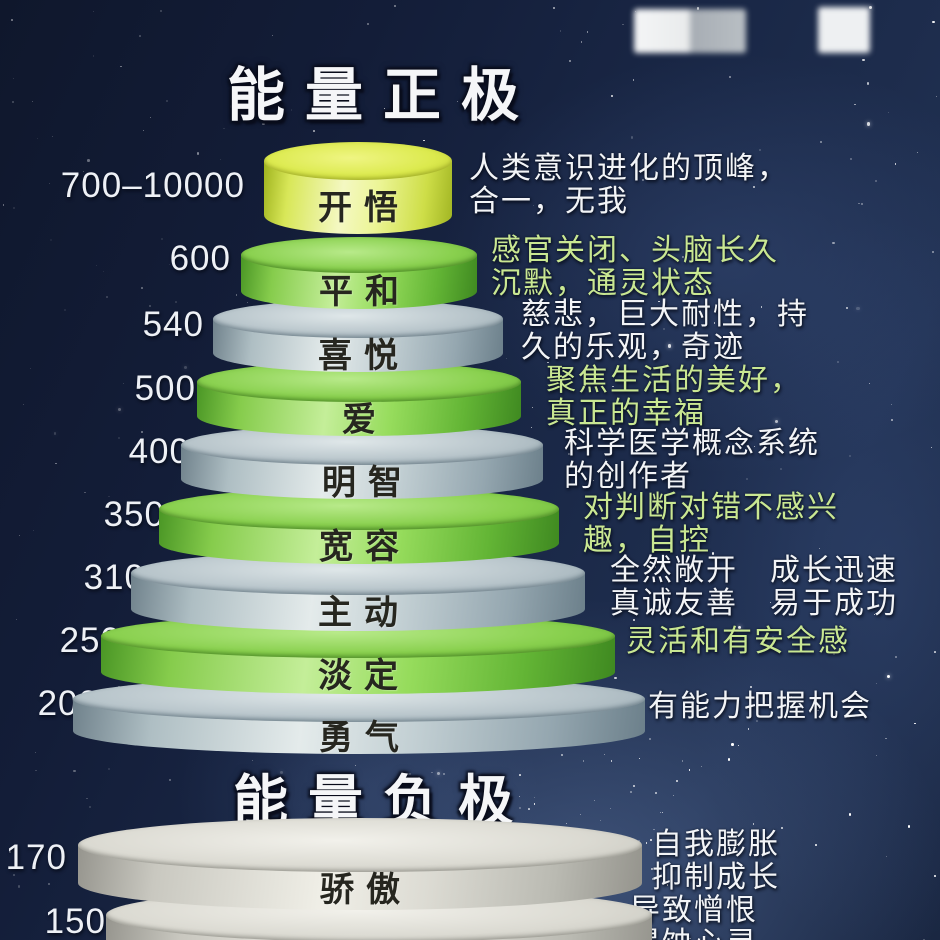  What do you see at coordinates (152, 185) in the screenshot?
I see `level-value: 700–10000` at bounding box center [152, 185].